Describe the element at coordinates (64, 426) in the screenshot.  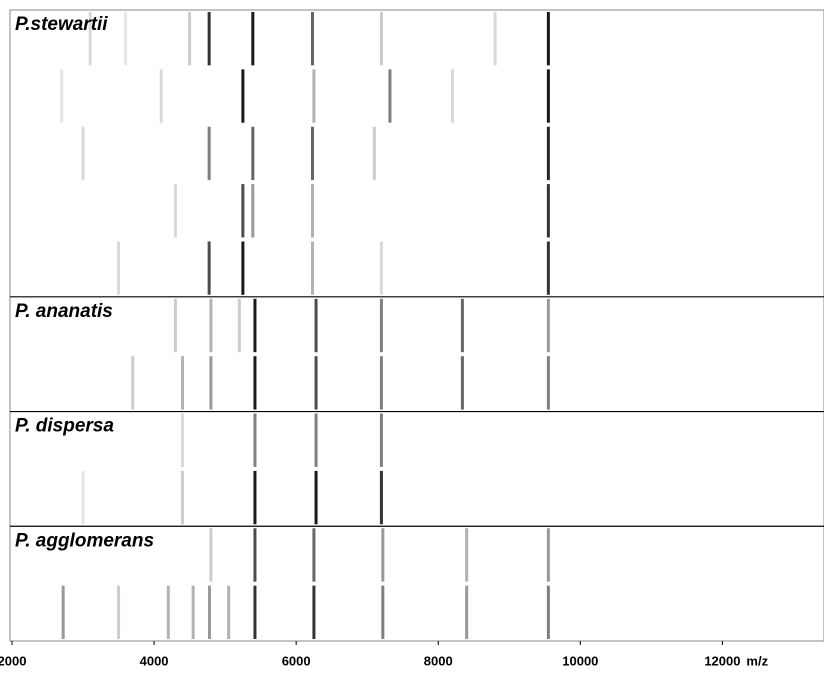
I see `group-label: P. dispersa` at that location.